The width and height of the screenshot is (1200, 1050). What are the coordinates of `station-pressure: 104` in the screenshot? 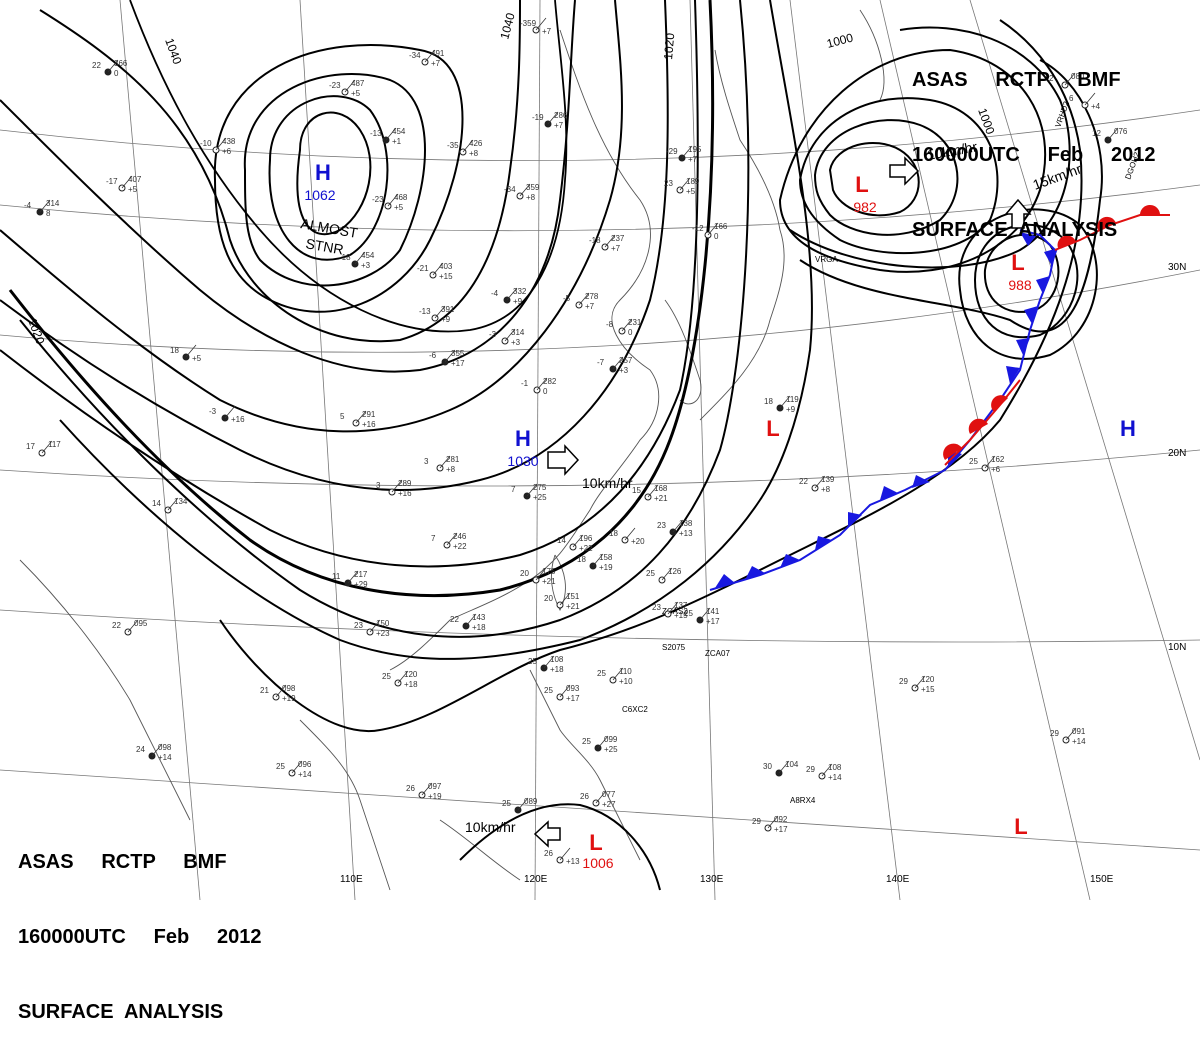 It's located at (792, 764).